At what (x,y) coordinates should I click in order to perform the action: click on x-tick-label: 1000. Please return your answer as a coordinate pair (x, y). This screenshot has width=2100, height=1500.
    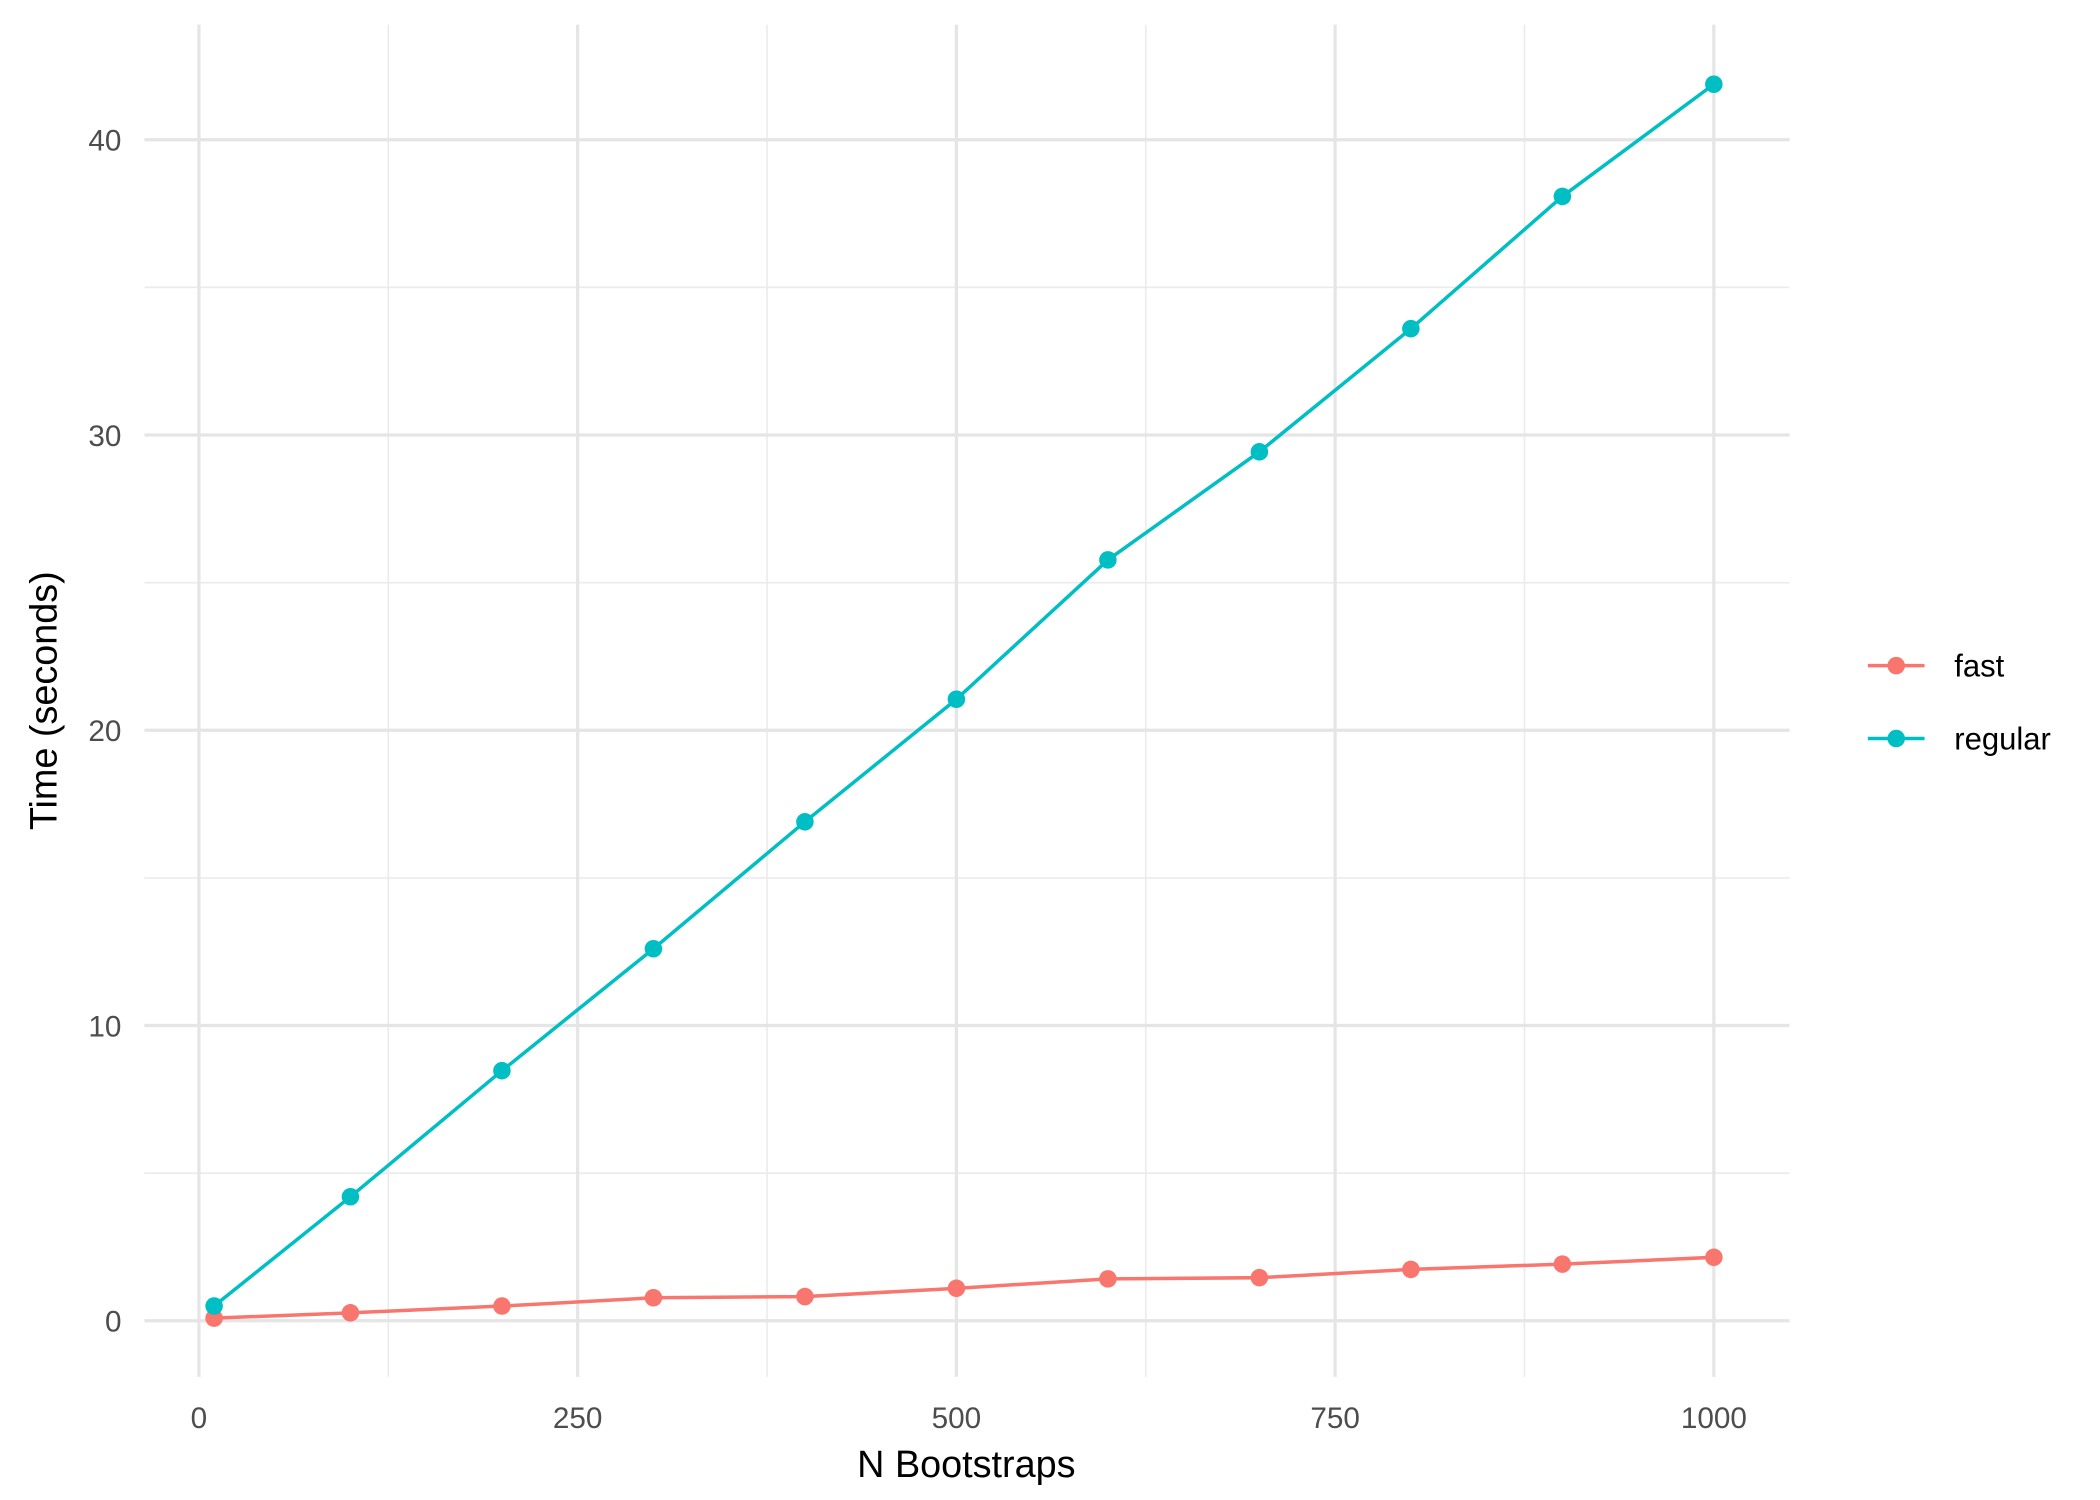
    Looking at the image, I should click on (1714, 1418).